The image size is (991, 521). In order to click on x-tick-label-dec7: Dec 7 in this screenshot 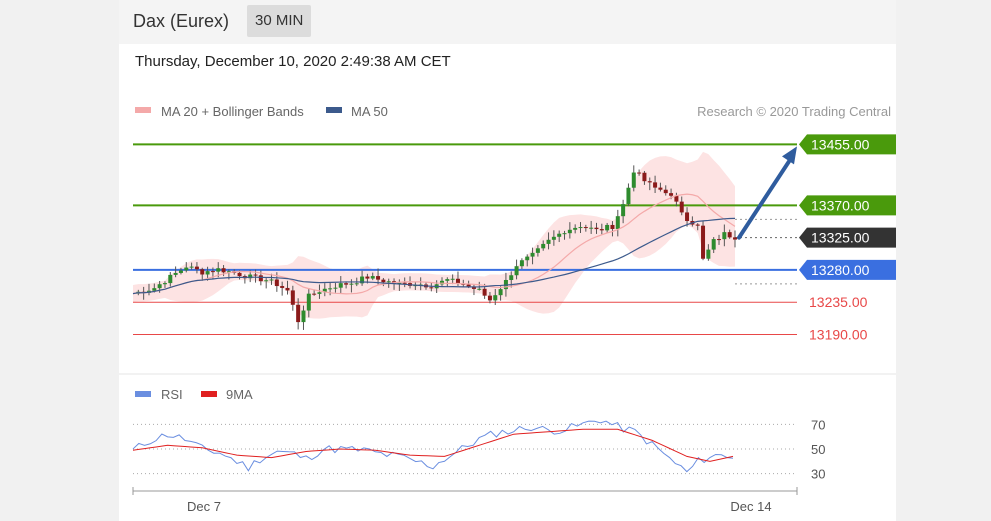, I will do `click(204, 506)`.